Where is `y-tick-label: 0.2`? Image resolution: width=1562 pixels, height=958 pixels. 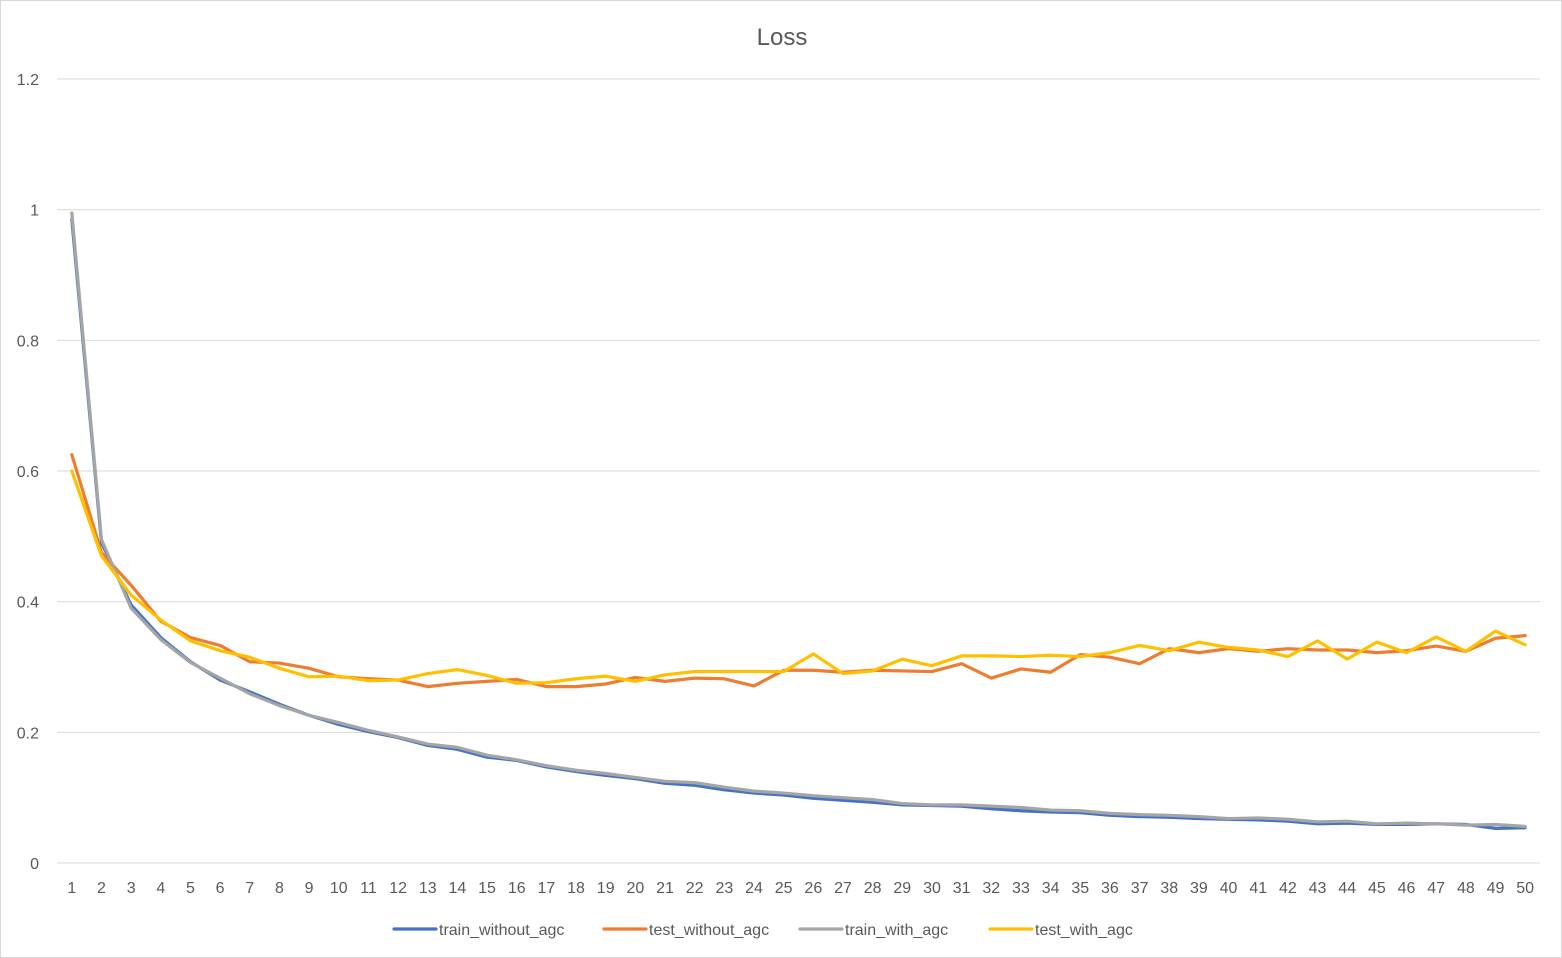
y-tick-label: 0.2 is located at coordinates (28, 733).